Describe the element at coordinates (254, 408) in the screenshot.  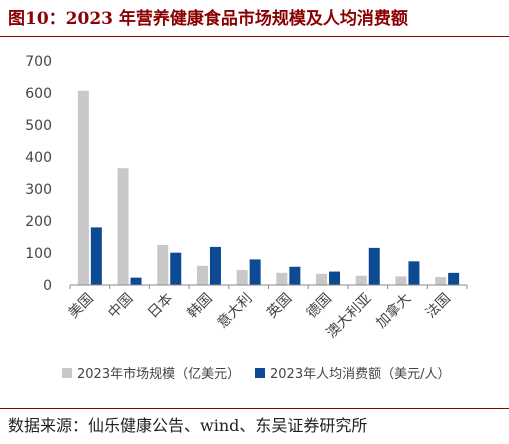
I see `source-divider` at that location.